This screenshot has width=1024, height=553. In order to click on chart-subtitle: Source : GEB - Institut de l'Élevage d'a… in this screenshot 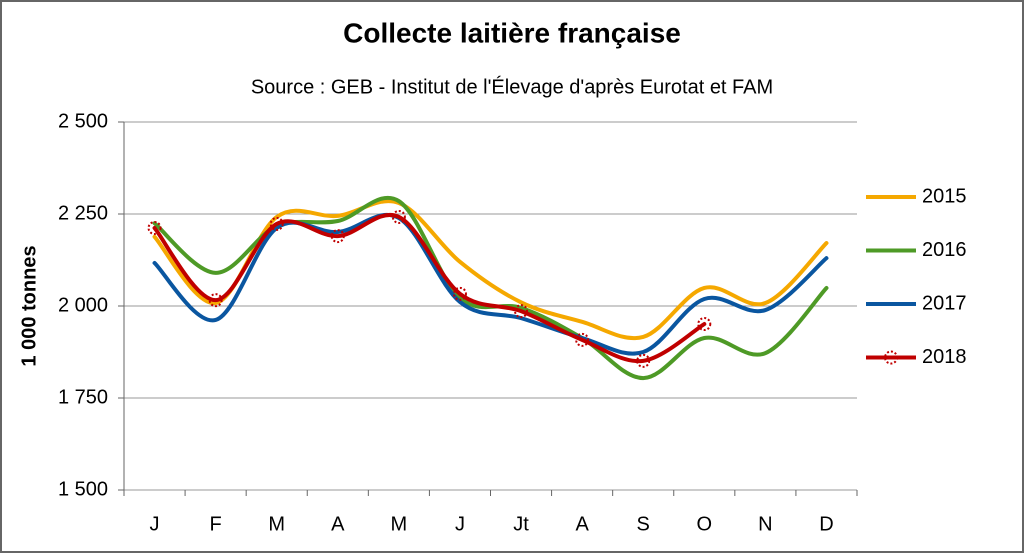, I will do `click(512, 86)`.